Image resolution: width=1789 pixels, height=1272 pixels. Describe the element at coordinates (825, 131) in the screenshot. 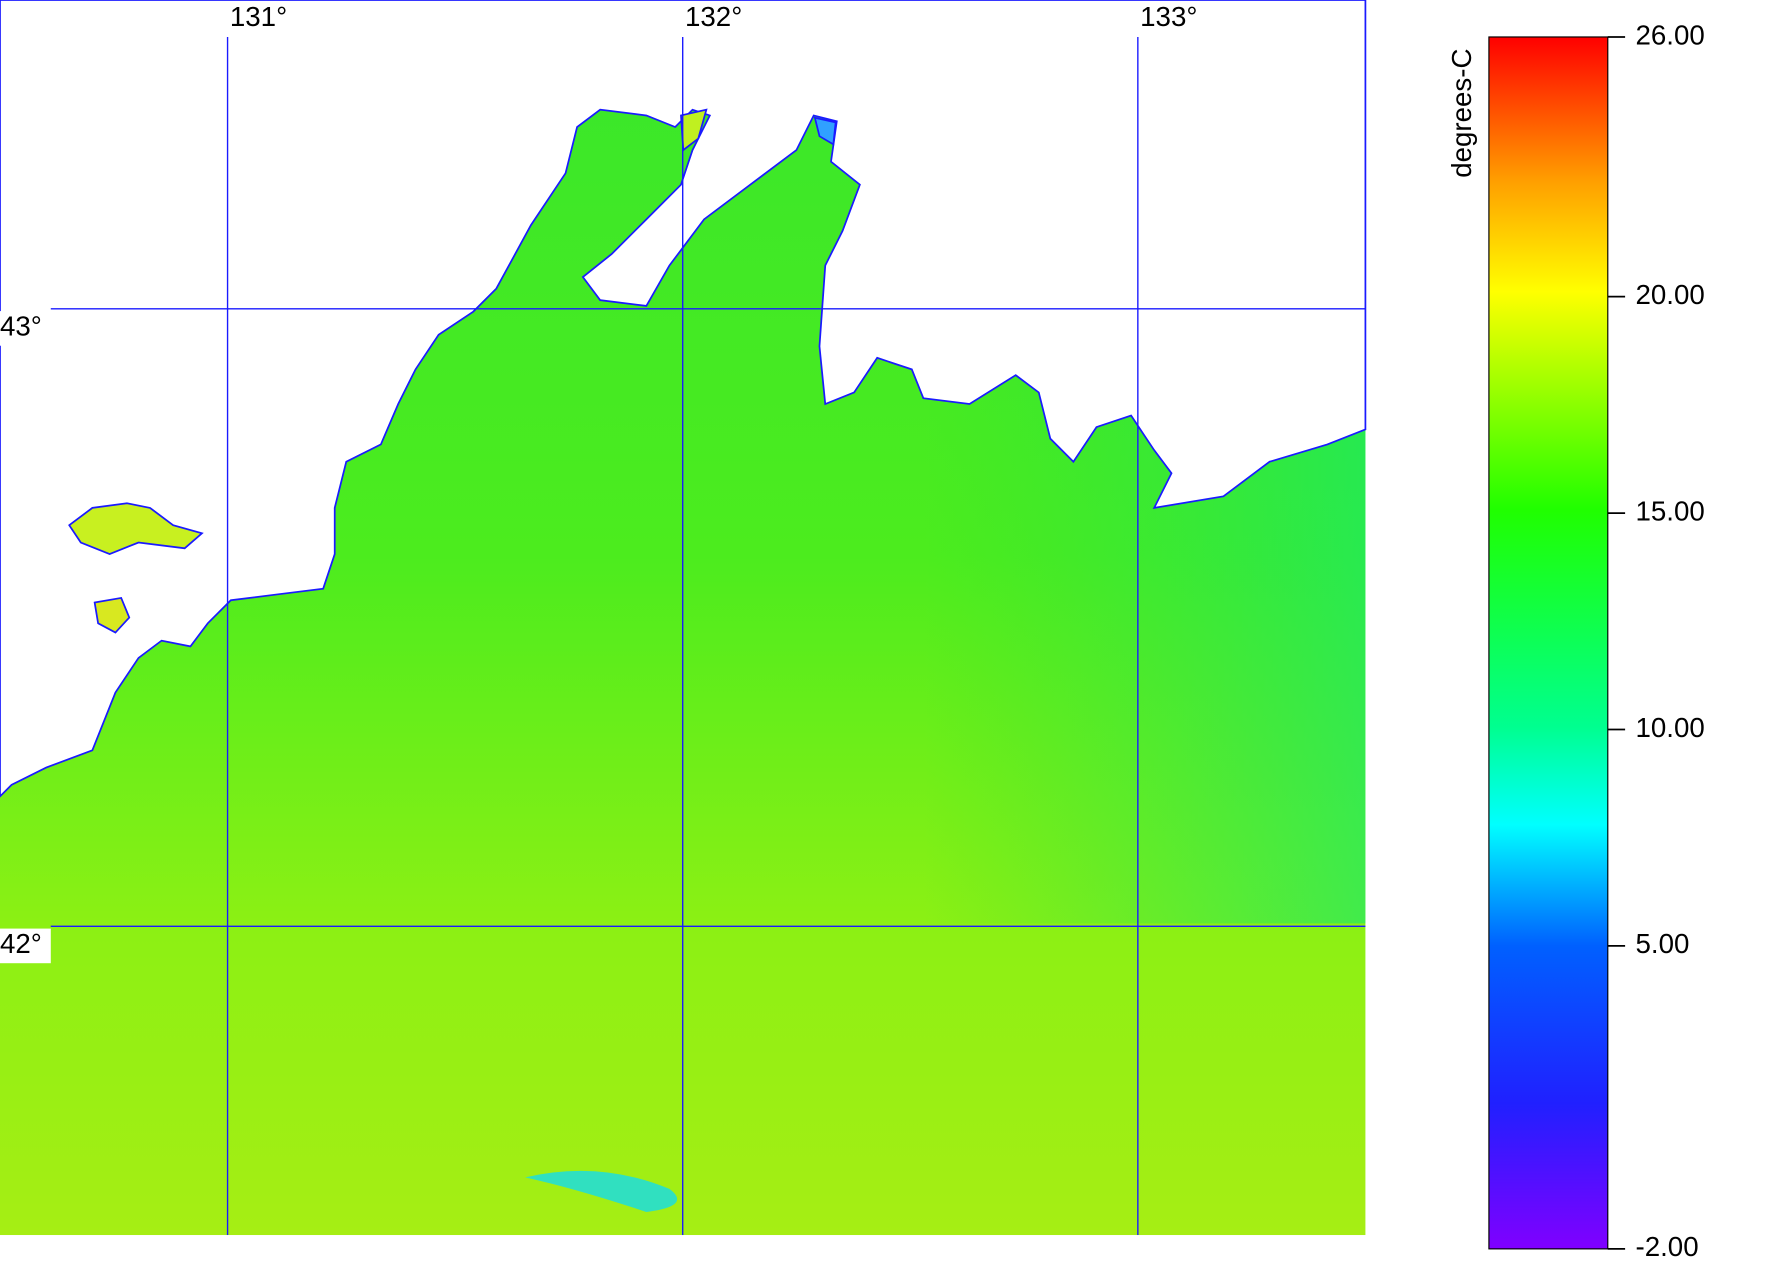

I see `bay` at that location.